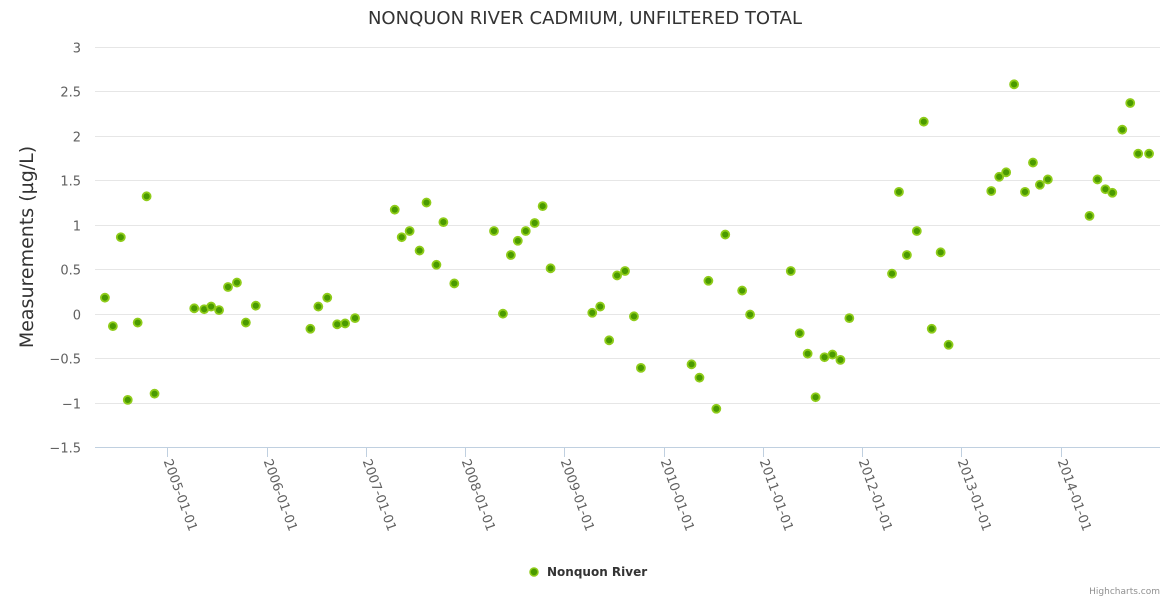  I want to click on legend-label: Nonquon River, so click(597, 572).